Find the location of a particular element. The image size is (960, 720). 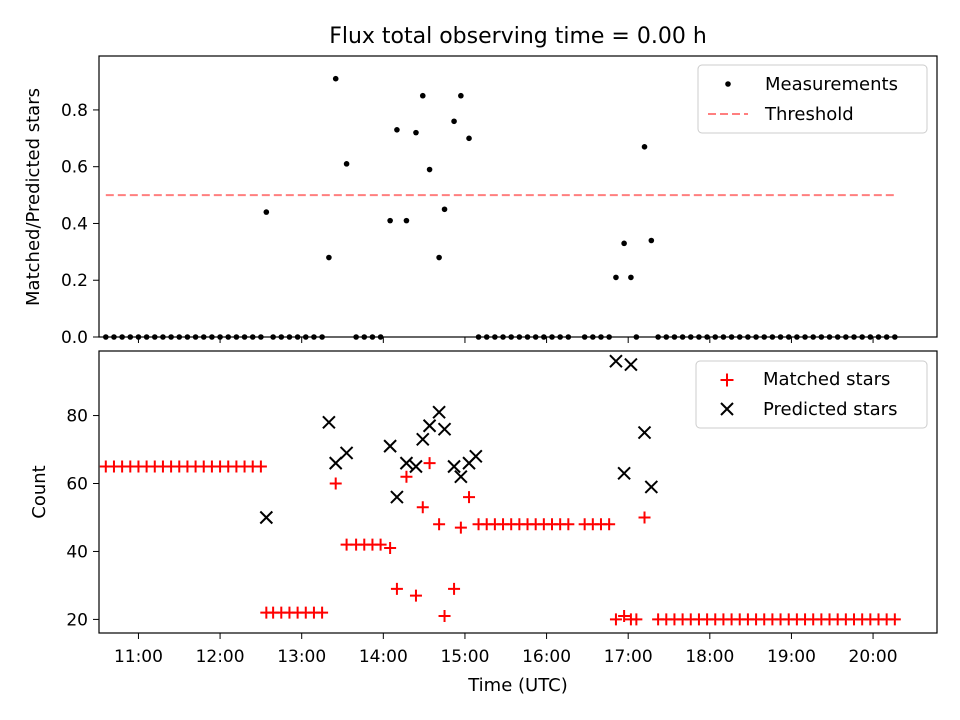

x-tick-label: 20:00 is located at coordinates (873, 657).